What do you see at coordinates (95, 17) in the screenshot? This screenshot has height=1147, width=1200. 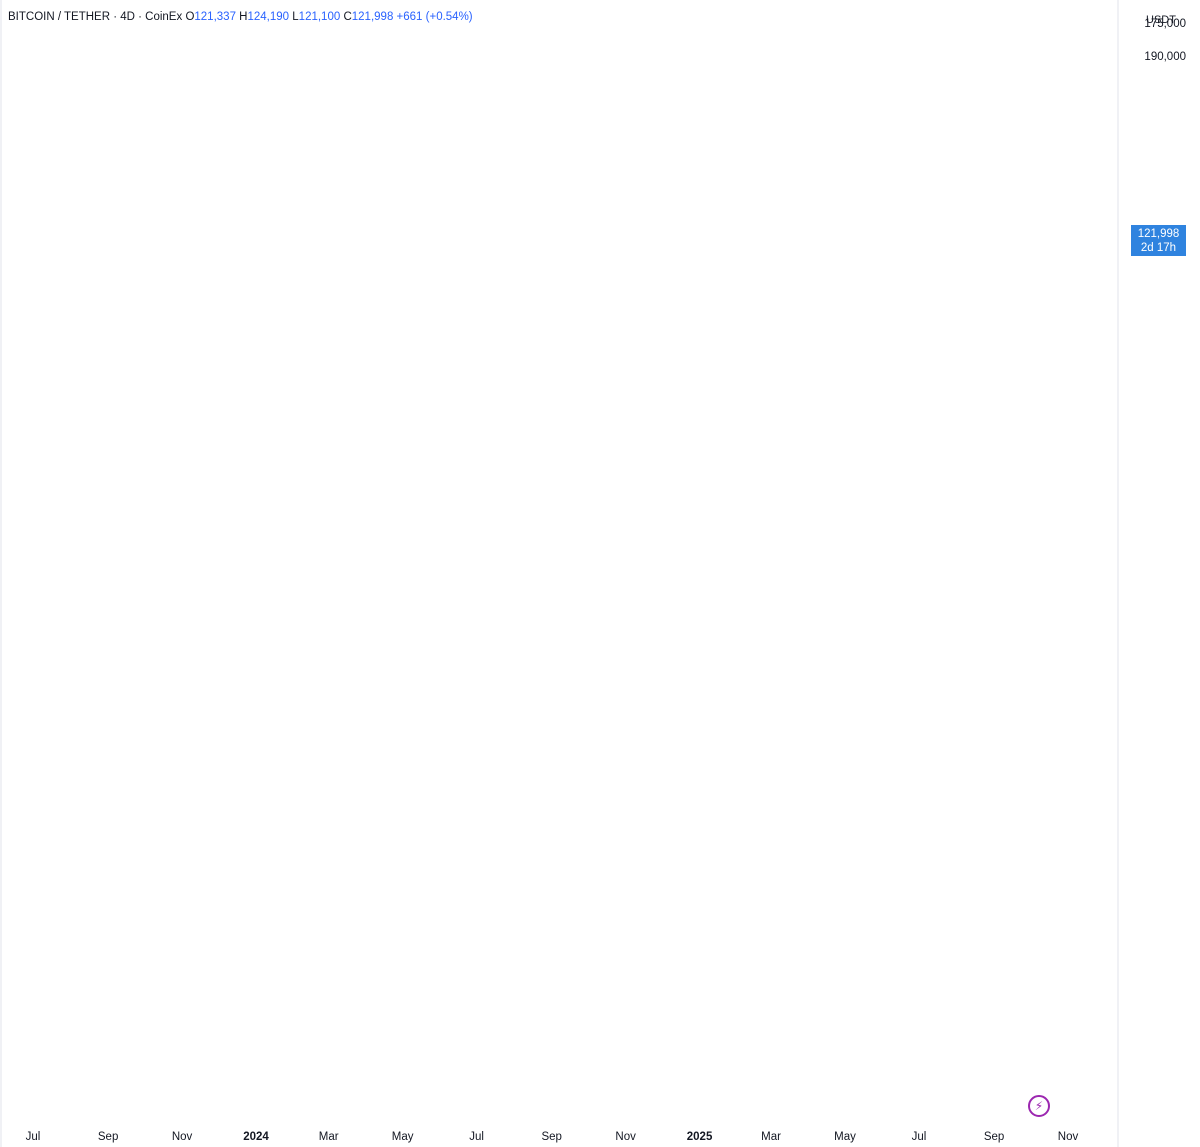 I see `symbol-label: BITCOIN / TETHER · 4D · CoinEx` at bounding box center [95, 17].